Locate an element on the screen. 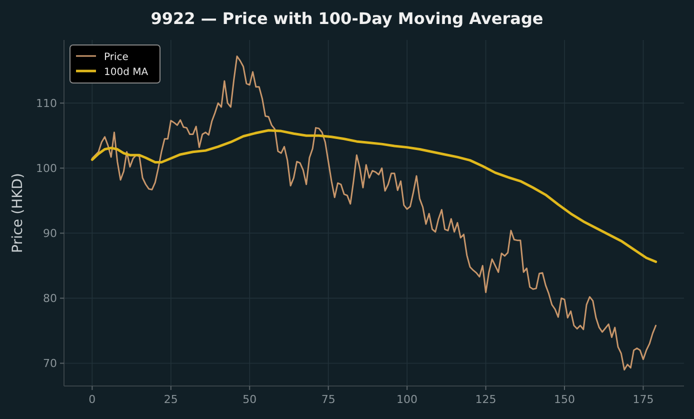  x-tick-label: 100 is located at coordinates (407, 399).